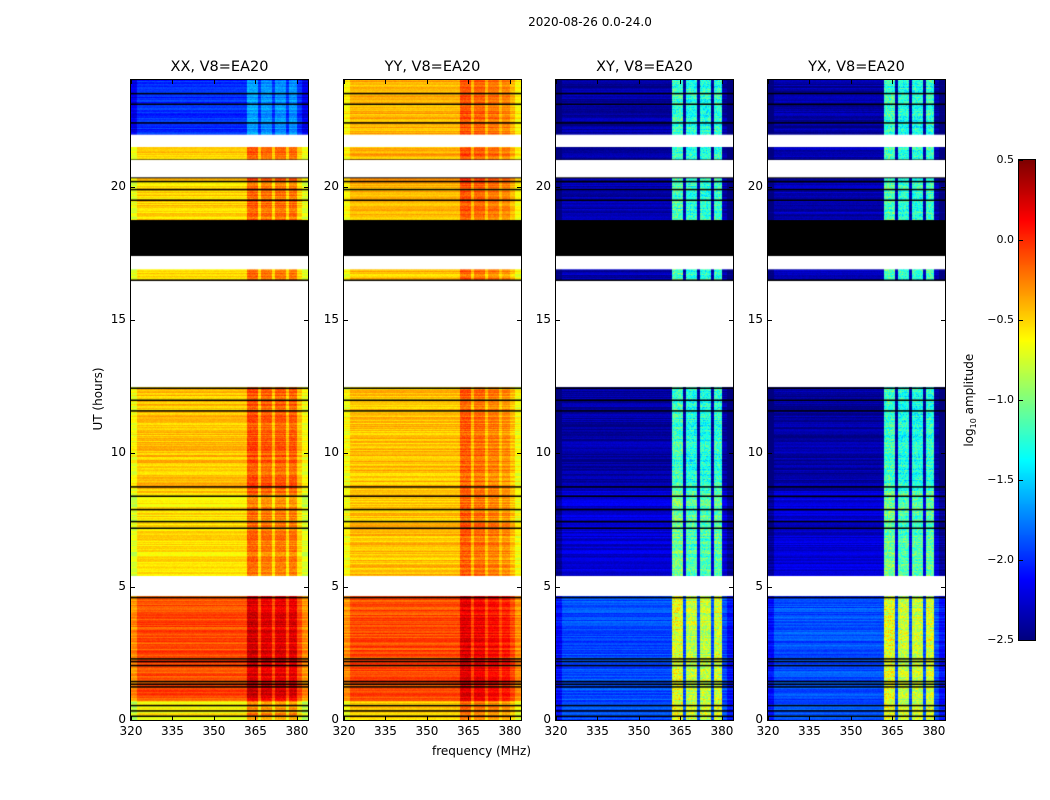 This screenshot has height=800, width=1050. I want to click on panel-title: XY, V8=EA20, so click(644, 67).